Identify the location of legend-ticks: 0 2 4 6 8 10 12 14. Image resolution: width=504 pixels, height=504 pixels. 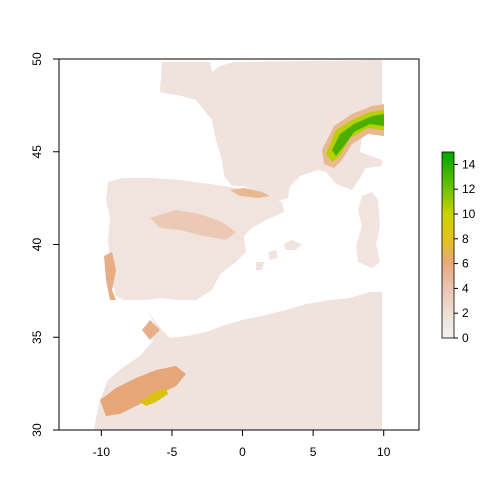
(465, 251).